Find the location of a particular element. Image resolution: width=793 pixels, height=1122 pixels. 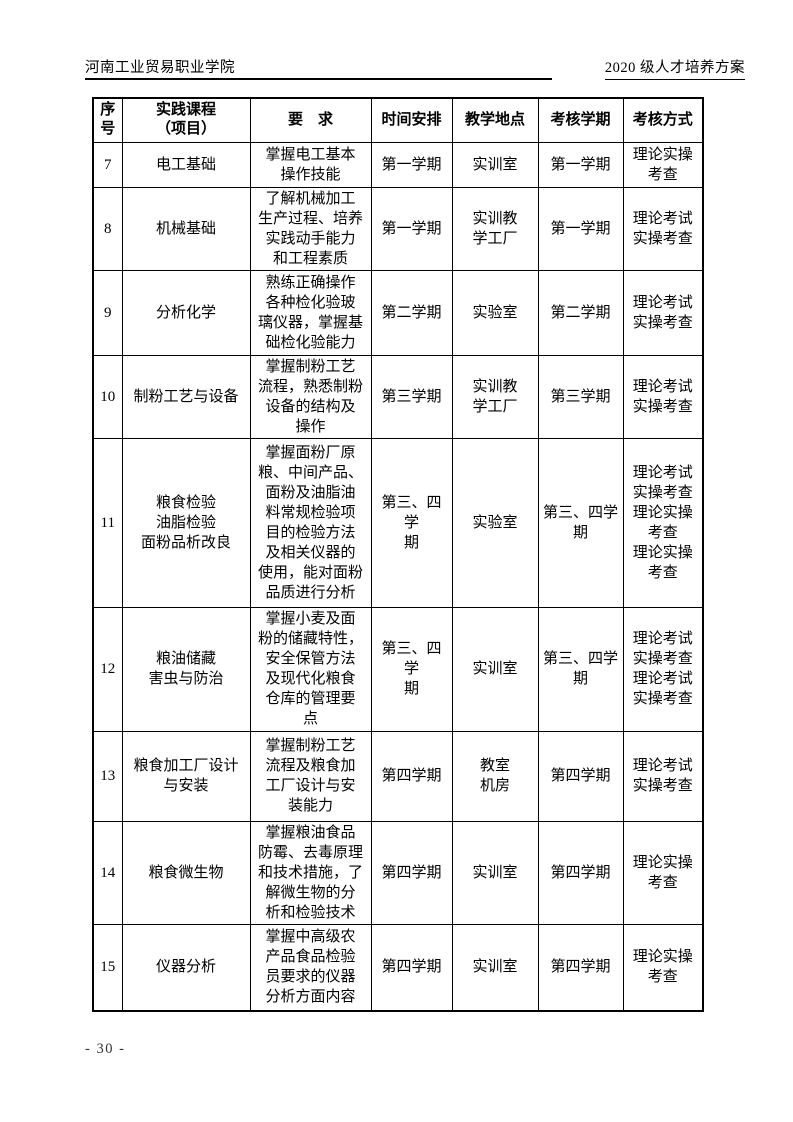

cell-method: 理论考试 实操考查 理论实操 考查 理论实操 考查 is located at coordinates (663, 522).